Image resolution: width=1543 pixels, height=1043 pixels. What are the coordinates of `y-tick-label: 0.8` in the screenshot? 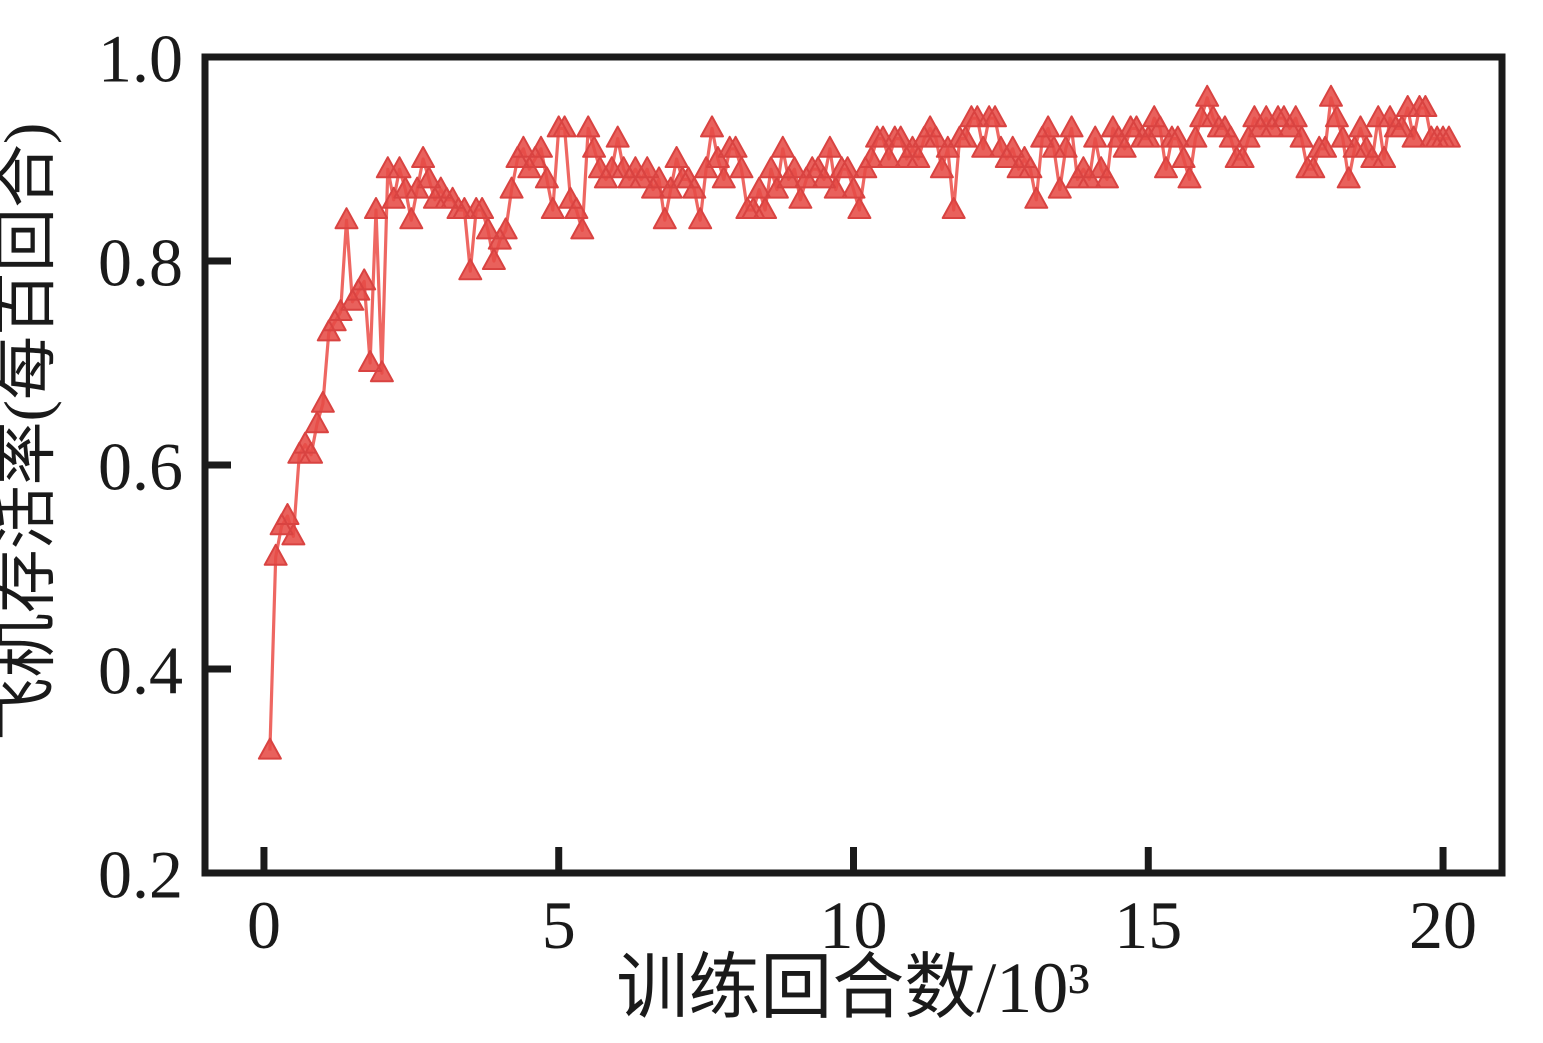 It's located at (140, 262).